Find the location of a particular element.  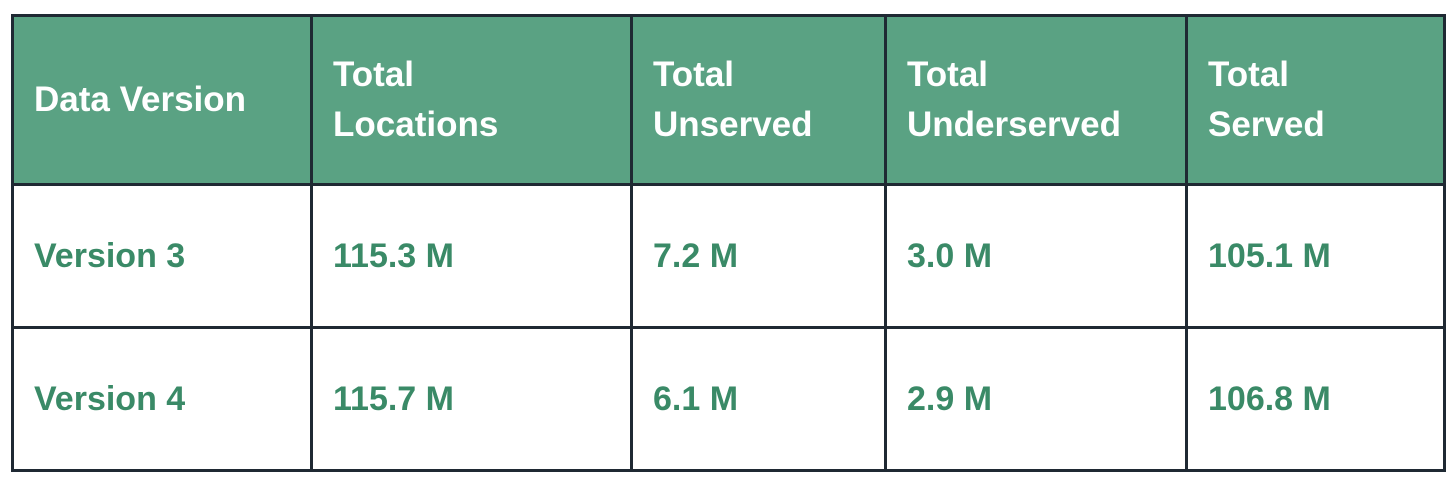

header-text: Underserved is located at coordinates (1014, 124).